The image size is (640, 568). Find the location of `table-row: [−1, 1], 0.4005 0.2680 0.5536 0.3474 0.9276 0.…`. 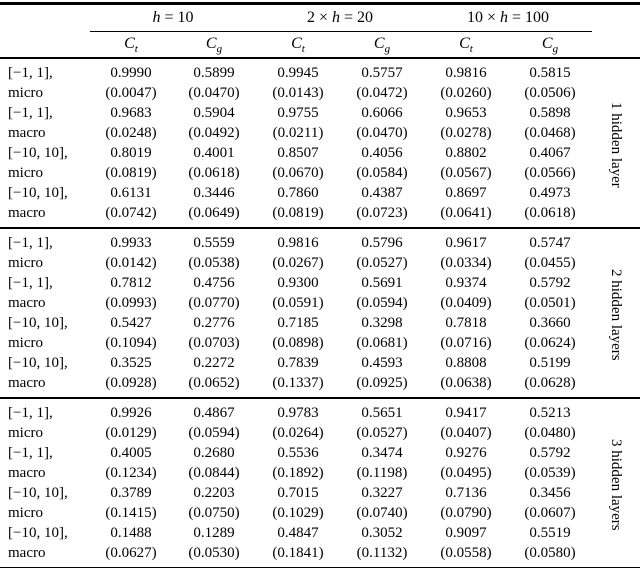

table-row: [−1, 1], 0.4005 0.2680 0.5536 0.3474 0.9276 0.… is located at coordinates (320, 453).